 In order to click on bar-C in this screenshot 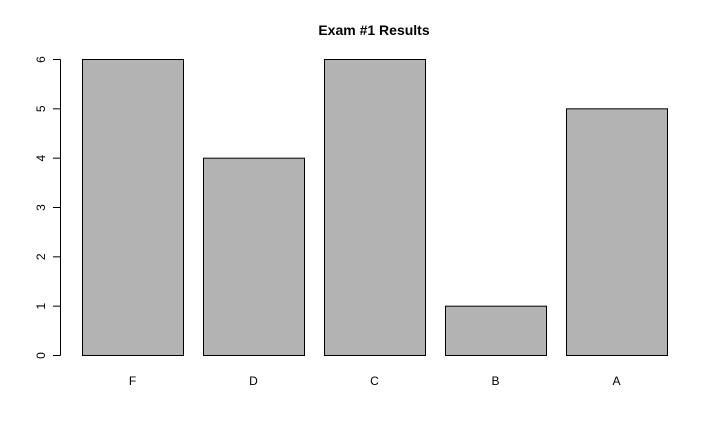, I will do `click(375, 207)`.